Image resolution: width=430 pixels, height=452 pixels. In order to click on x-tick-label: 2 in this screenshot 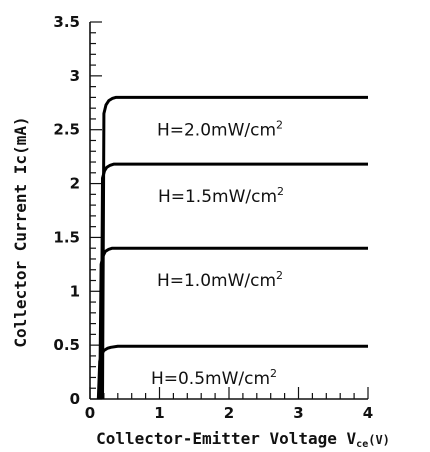, I will do `click(229, 413)`.